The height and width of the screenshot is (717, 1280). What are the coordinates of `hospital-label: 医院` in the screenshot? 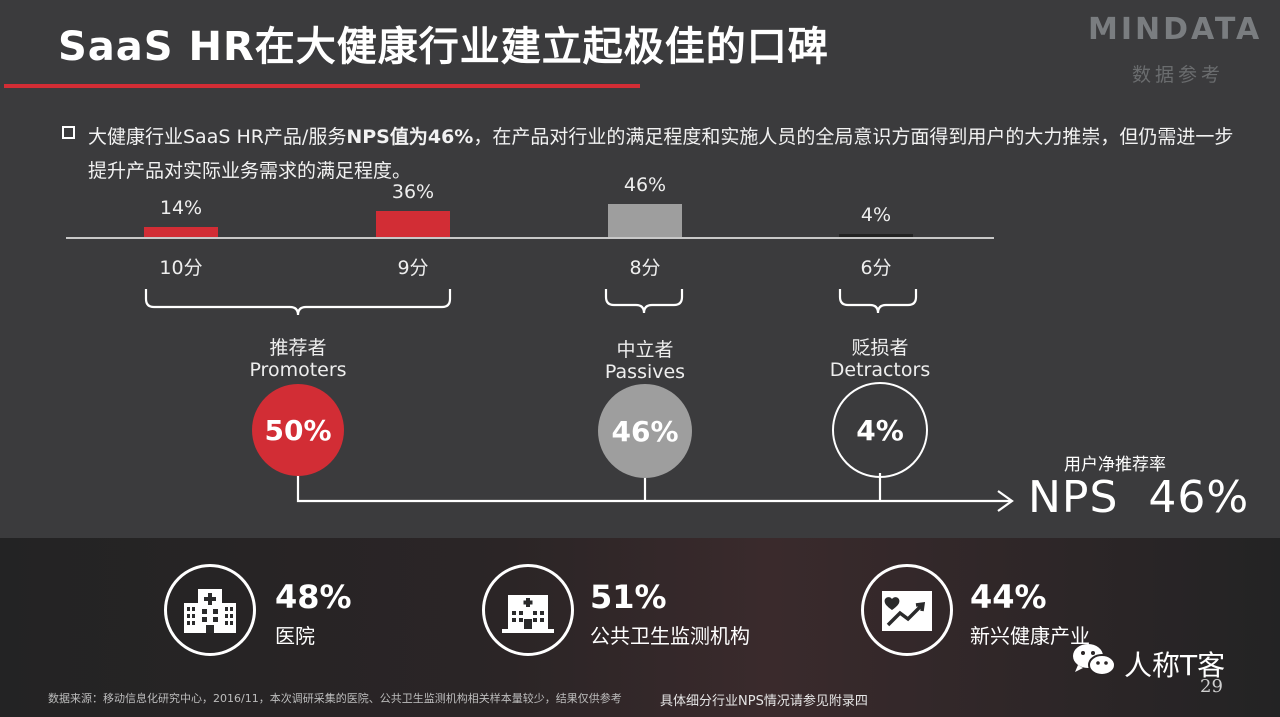 It's located at (295, 636).